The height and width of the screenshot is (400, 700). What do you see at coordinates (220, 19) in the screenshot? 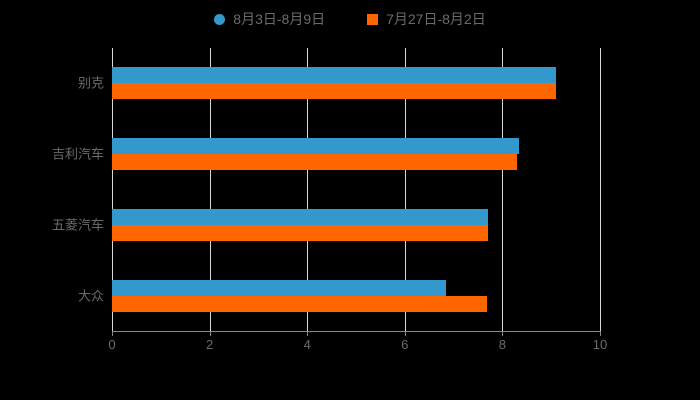
I see `legend-marker-circle-icon` at bounding box center [220, 19].